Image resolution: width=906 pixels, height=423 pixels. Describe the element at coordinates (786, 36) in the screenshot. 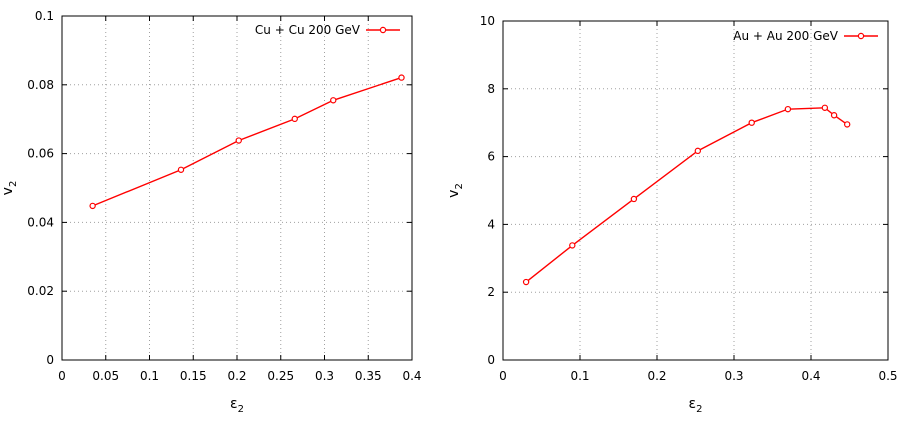

I see `legend-label: Au + Au 200 GeV` at that location.